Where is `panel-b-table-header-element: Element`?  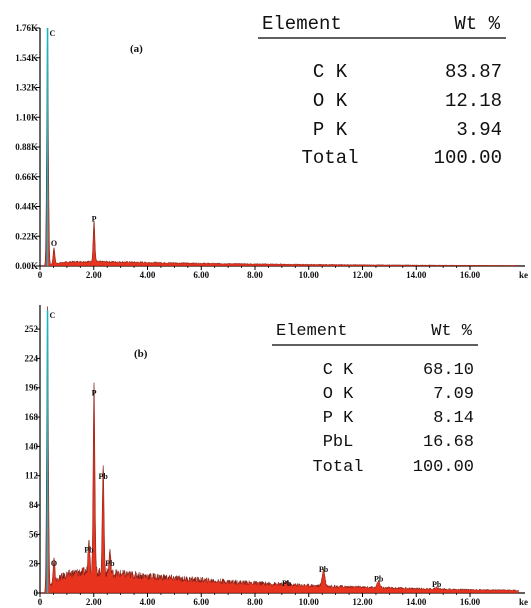
panel-b-table-header-element: Element is located at coordinates (311, 331).